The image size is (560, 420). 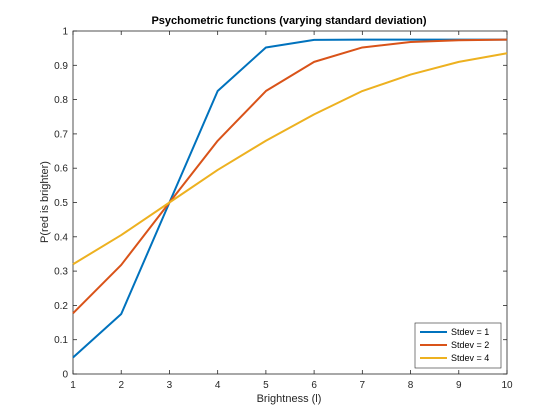 I want to click on x-tick-label: 7, so click(x=363, y=385).